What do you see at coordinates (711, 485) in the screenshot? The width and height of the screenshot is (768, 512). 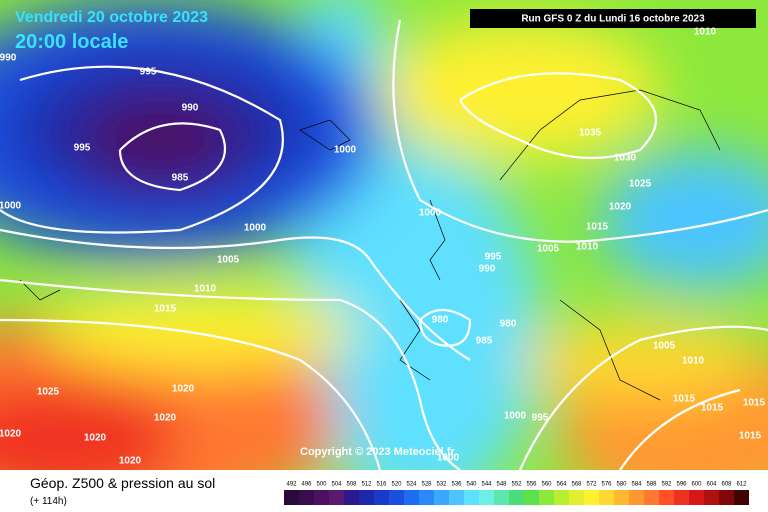 I see `colorbar-label: 604` at bounding box center [711, 485].